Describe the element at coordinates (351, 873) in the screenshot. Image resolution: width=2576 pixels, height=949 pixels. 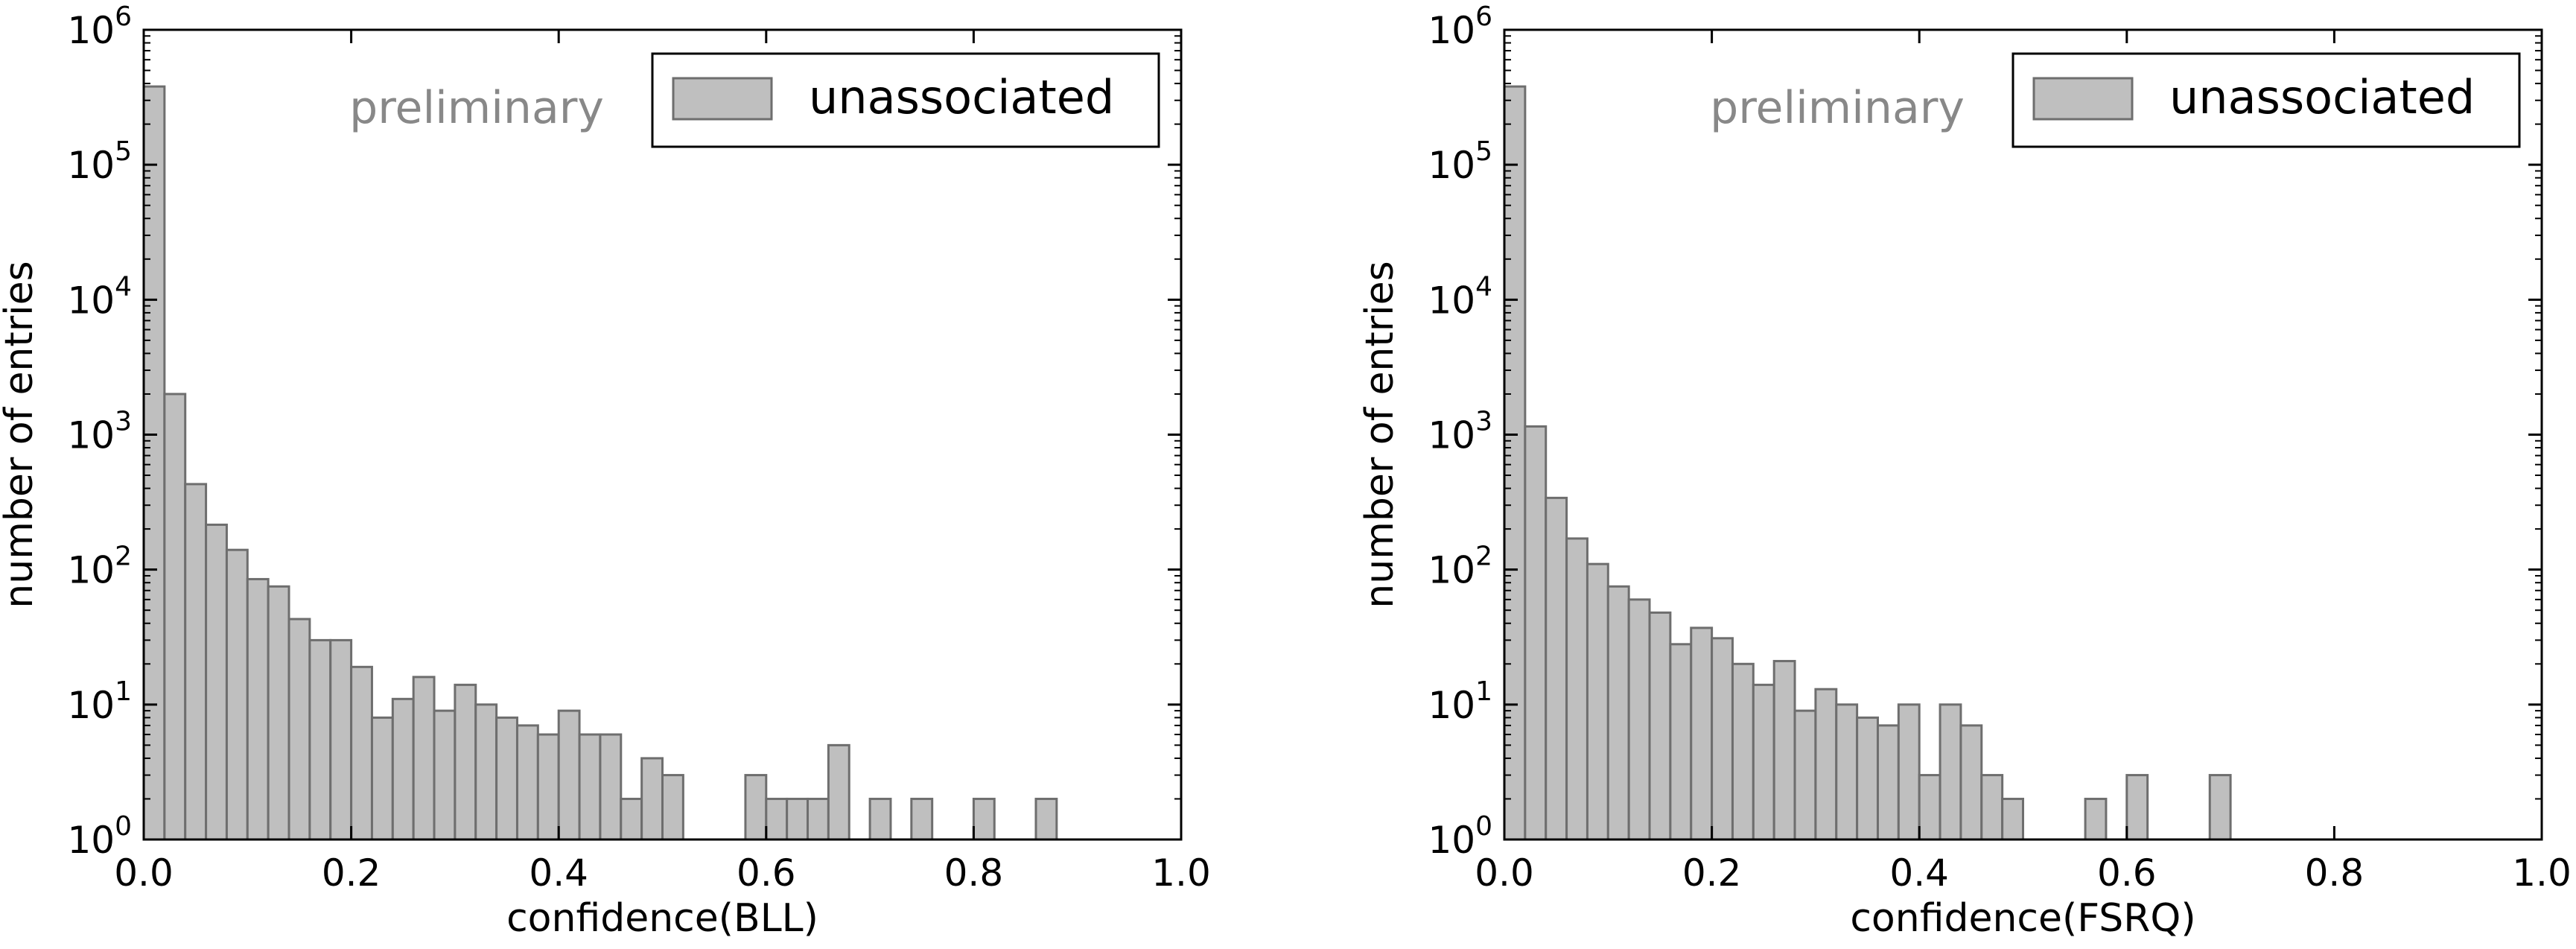
I see `x-tick-label: 0.2` at that location.